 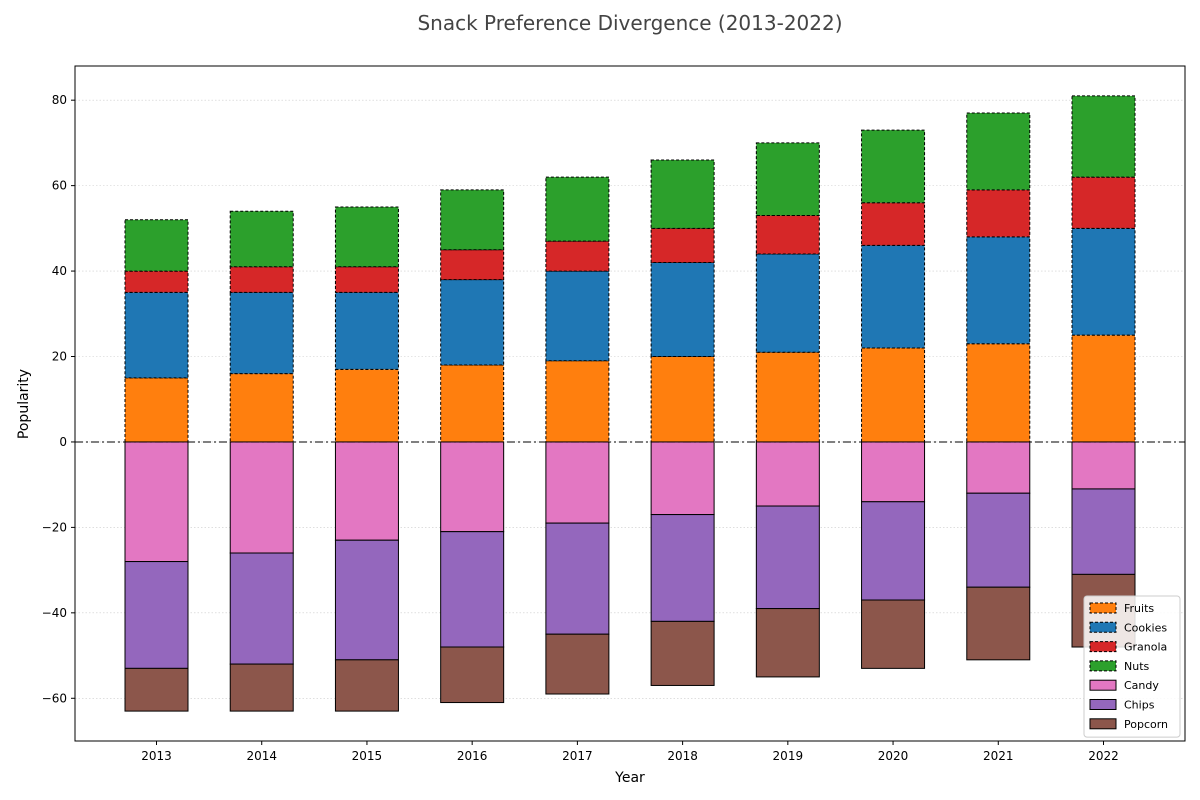 What do you see at coordinates (261, 408) in the screenshot?
I see `bar-fruits-2014` at bounding box center [261, 408].